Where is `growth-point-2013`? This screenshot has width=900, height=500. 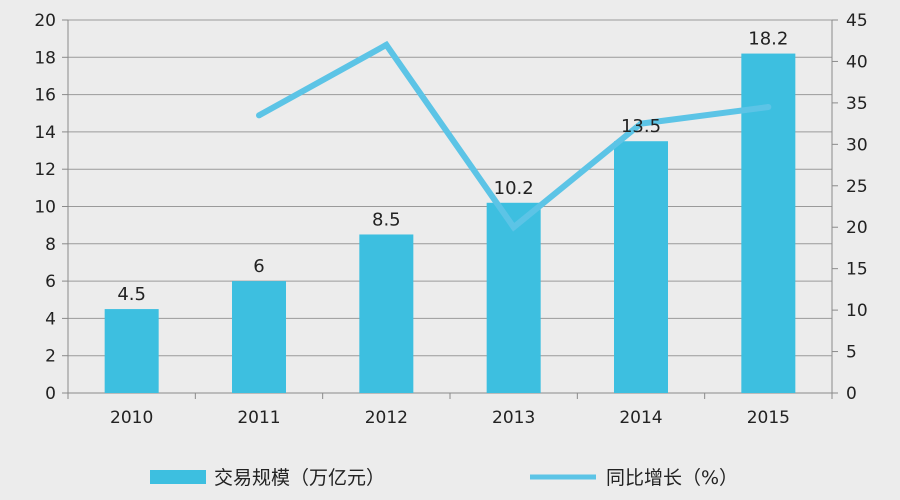
growth-point-2013 is located at coordinates (513, 227).